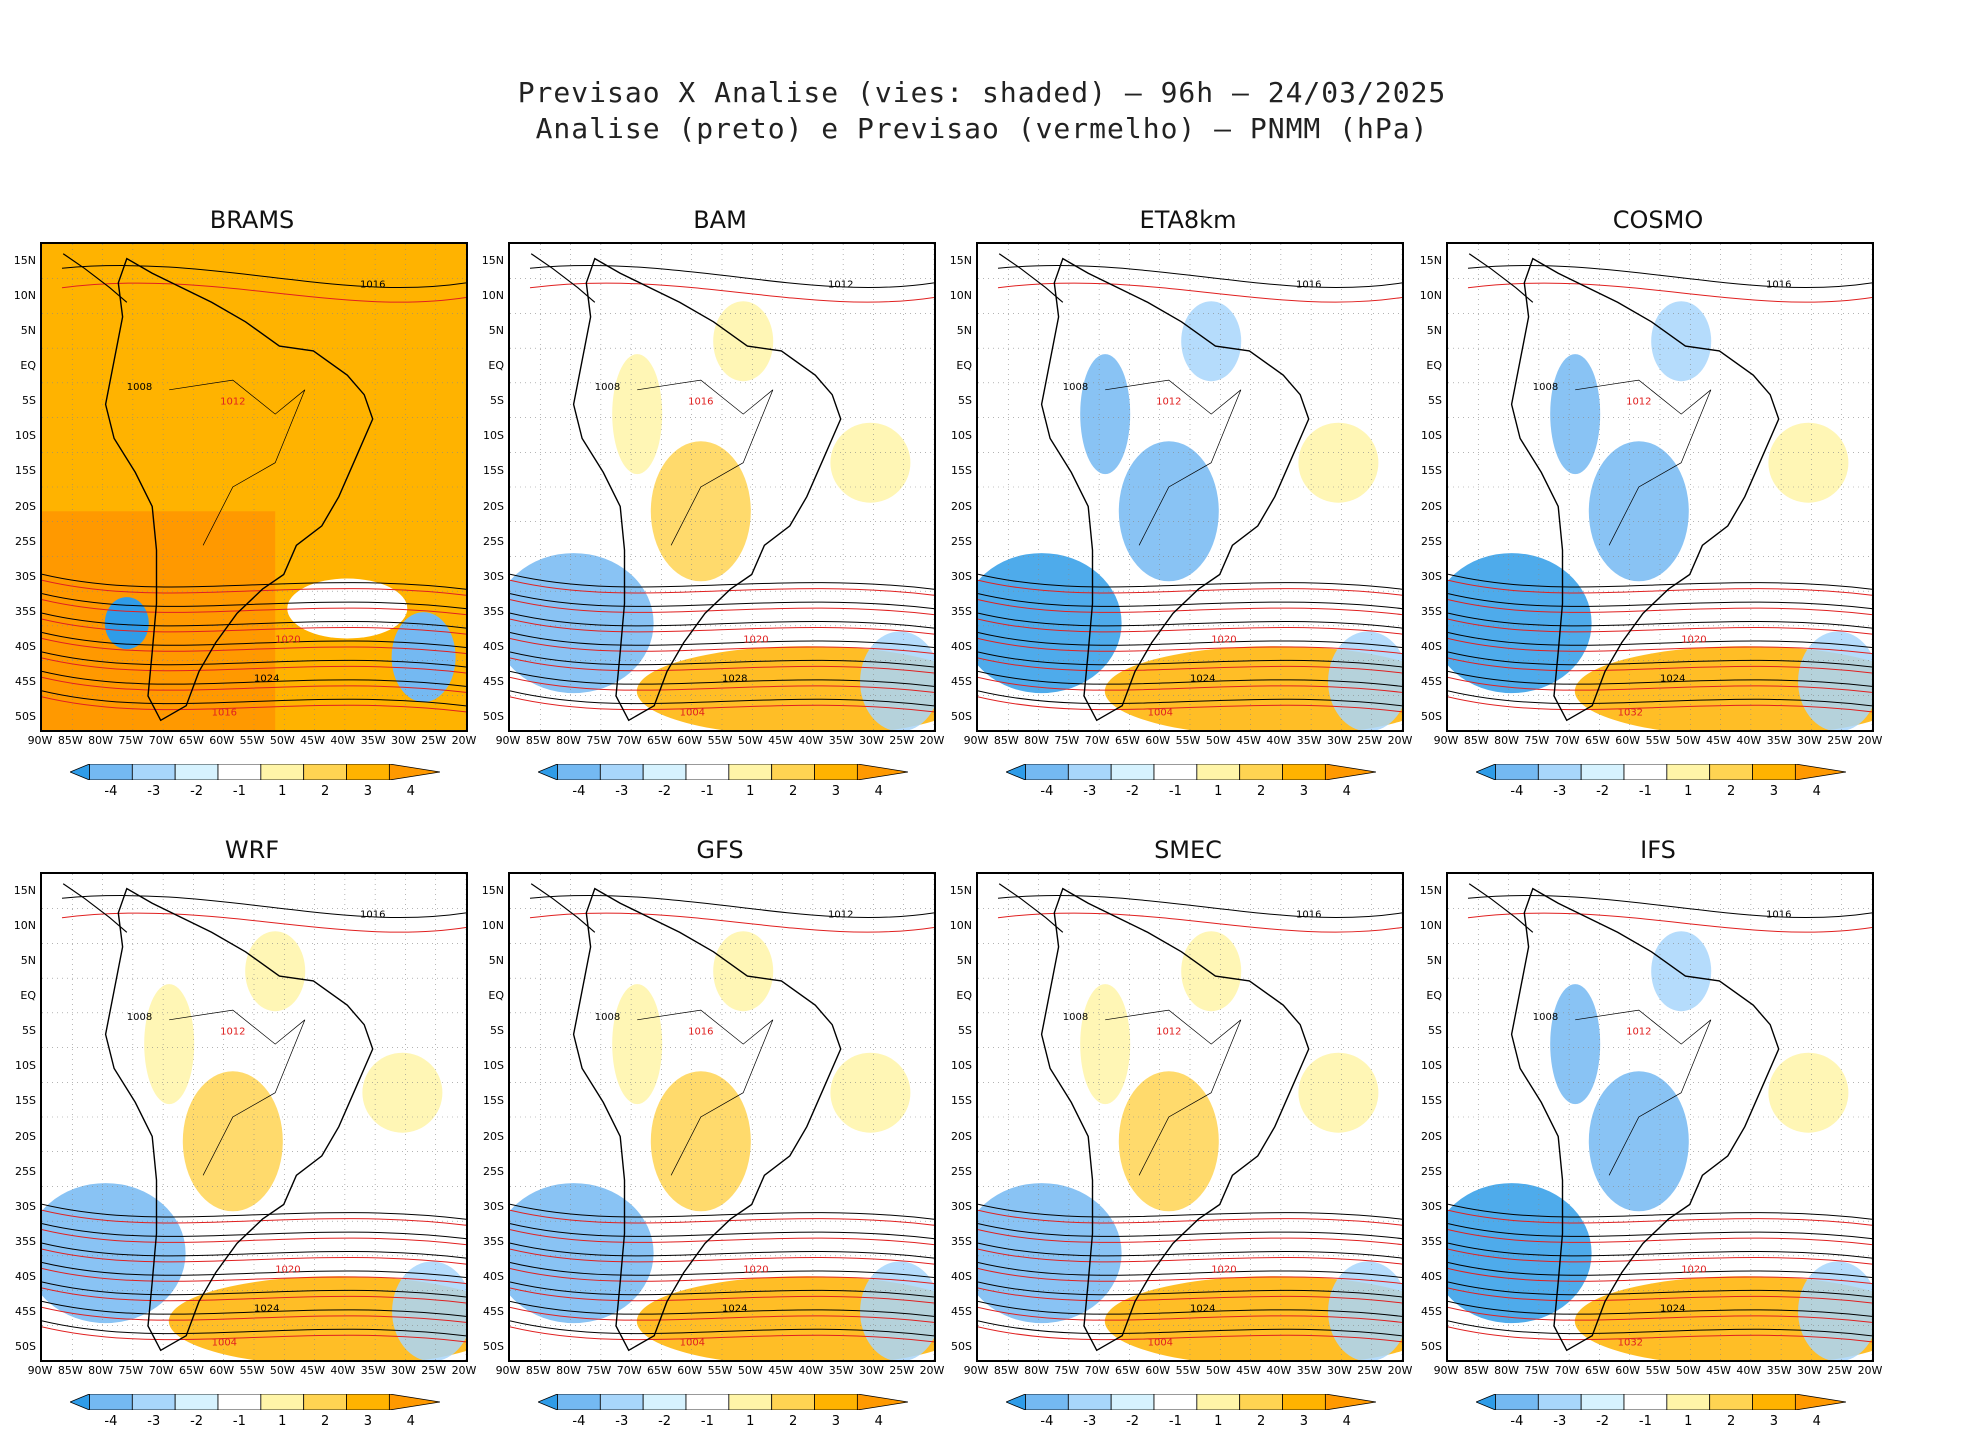  I want to click on lat-tick-label: 15S, so click(25, 471).